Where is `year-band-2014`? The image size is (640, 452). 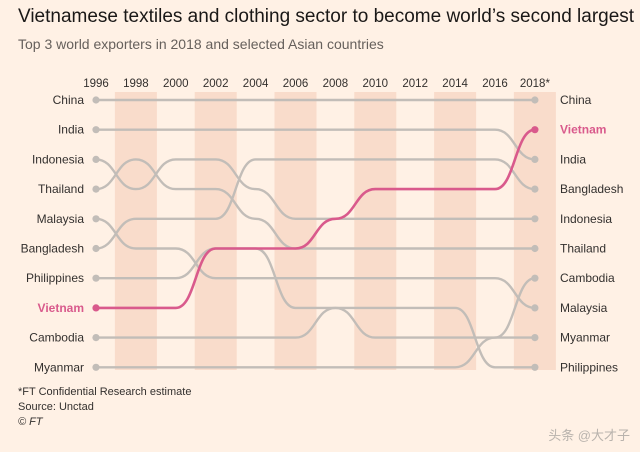 year-band-2014 is located at coordinates (455, 231).